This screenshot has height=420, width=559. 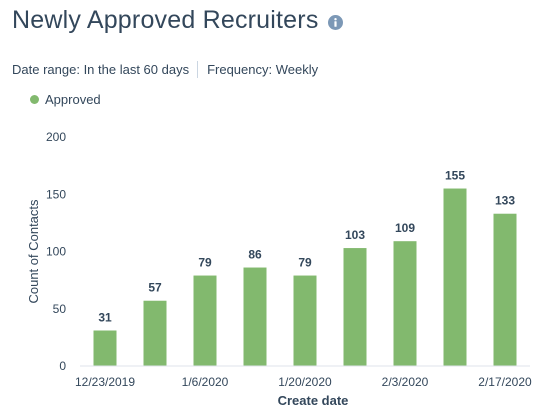 I want to click on data-label: 109, so click(x=405, y=228).